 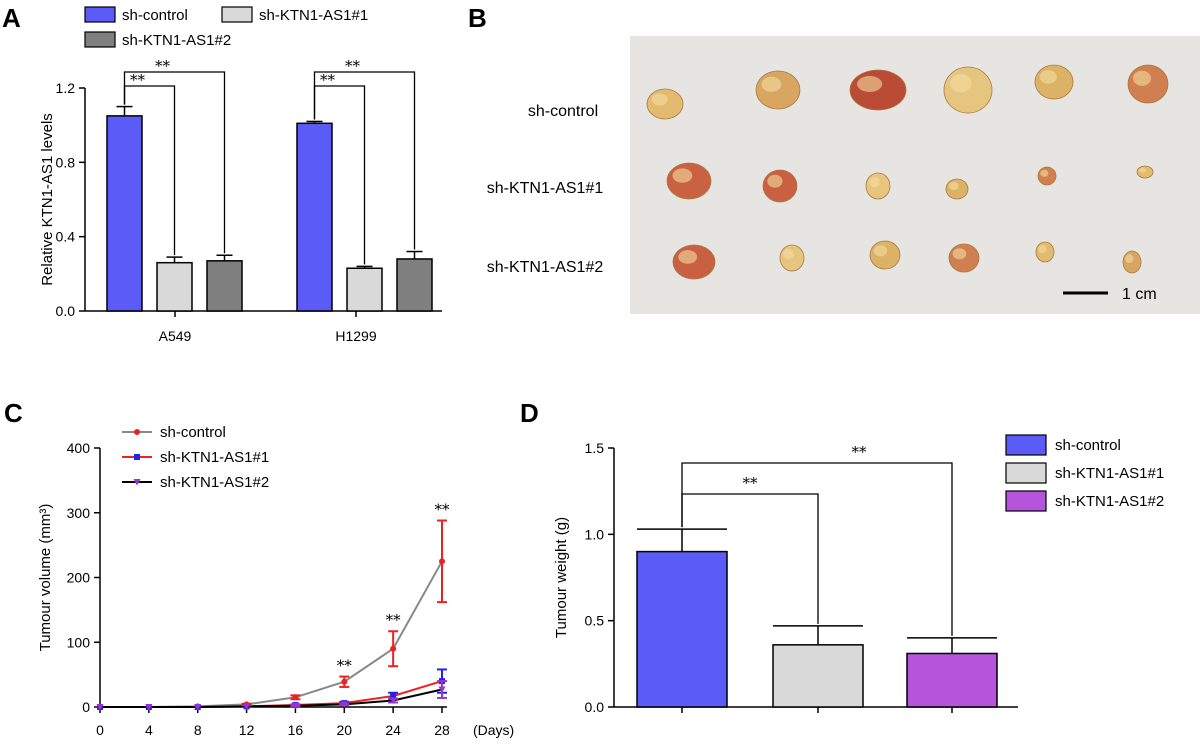 What do you see at coordinates (1139, 294) in the screenshot?
I see `scale-bar-label: 1 cm` at bounding box center [1139, 294].